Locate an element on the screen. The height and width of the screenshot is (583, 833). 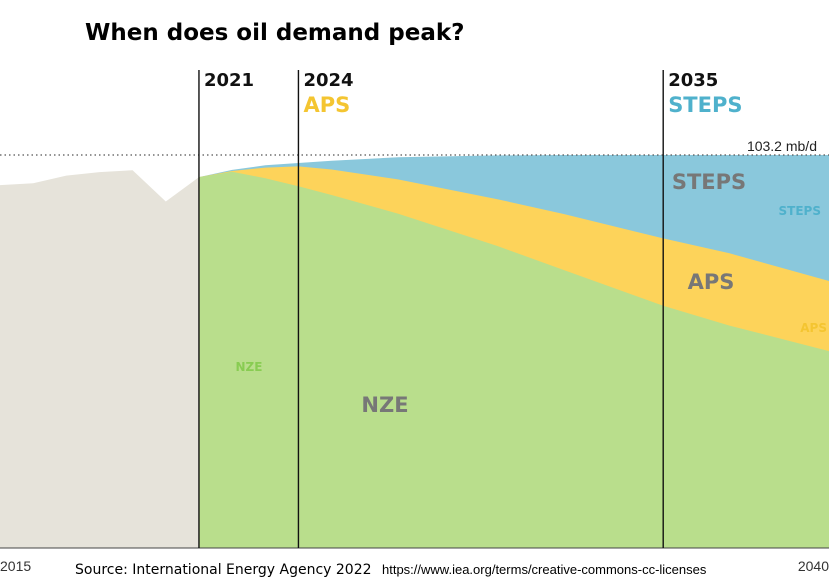
aps-area-label: APS is located at coordinates (711, 282).